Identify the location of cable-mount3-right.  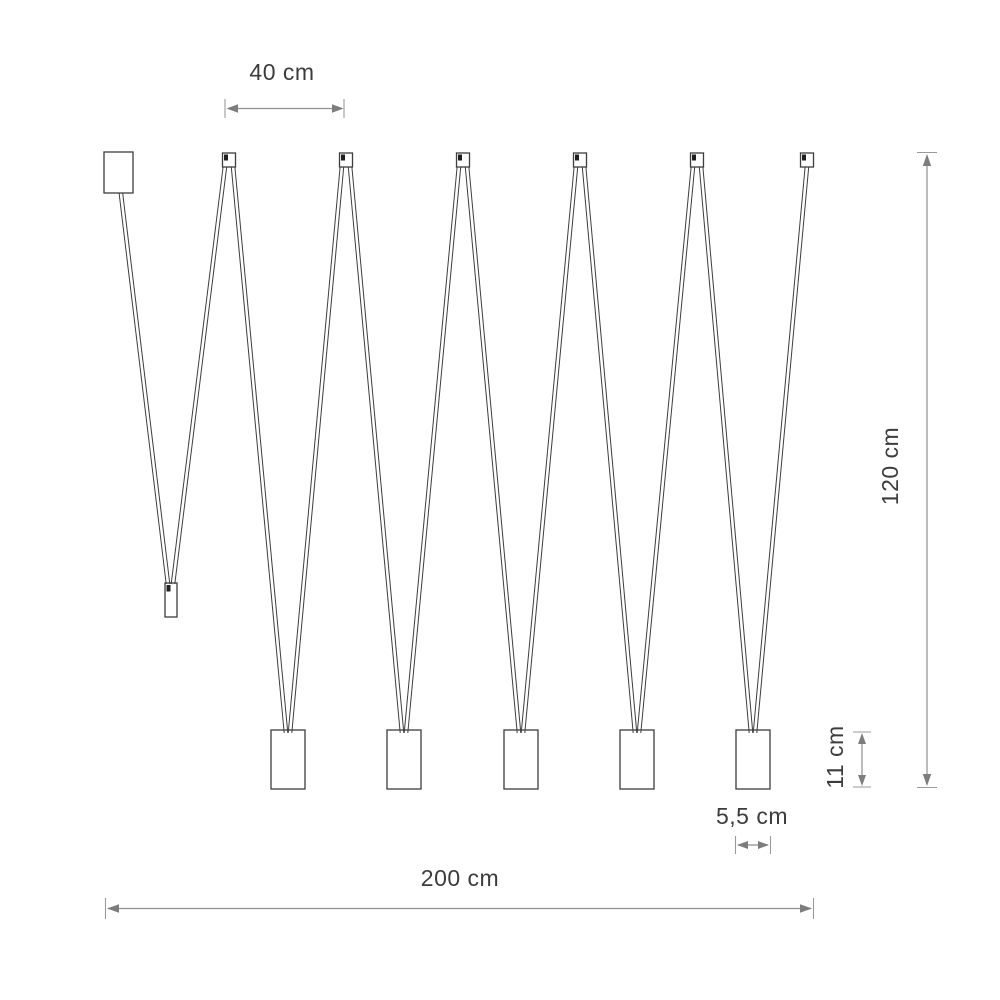
(493, 449).